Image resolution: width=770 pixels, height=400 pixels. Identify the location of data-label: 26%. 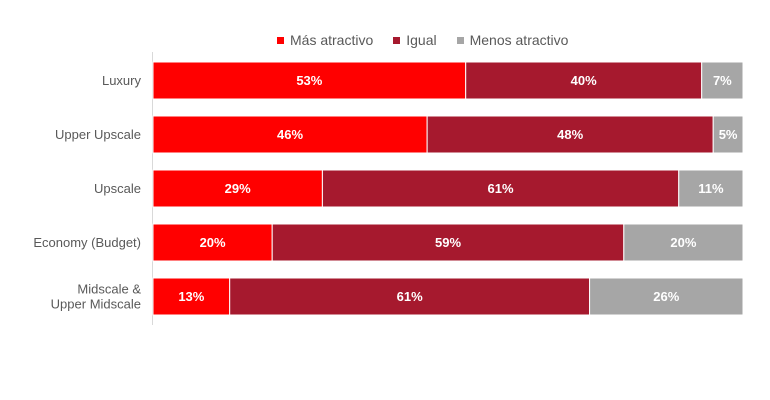
(666, 296).